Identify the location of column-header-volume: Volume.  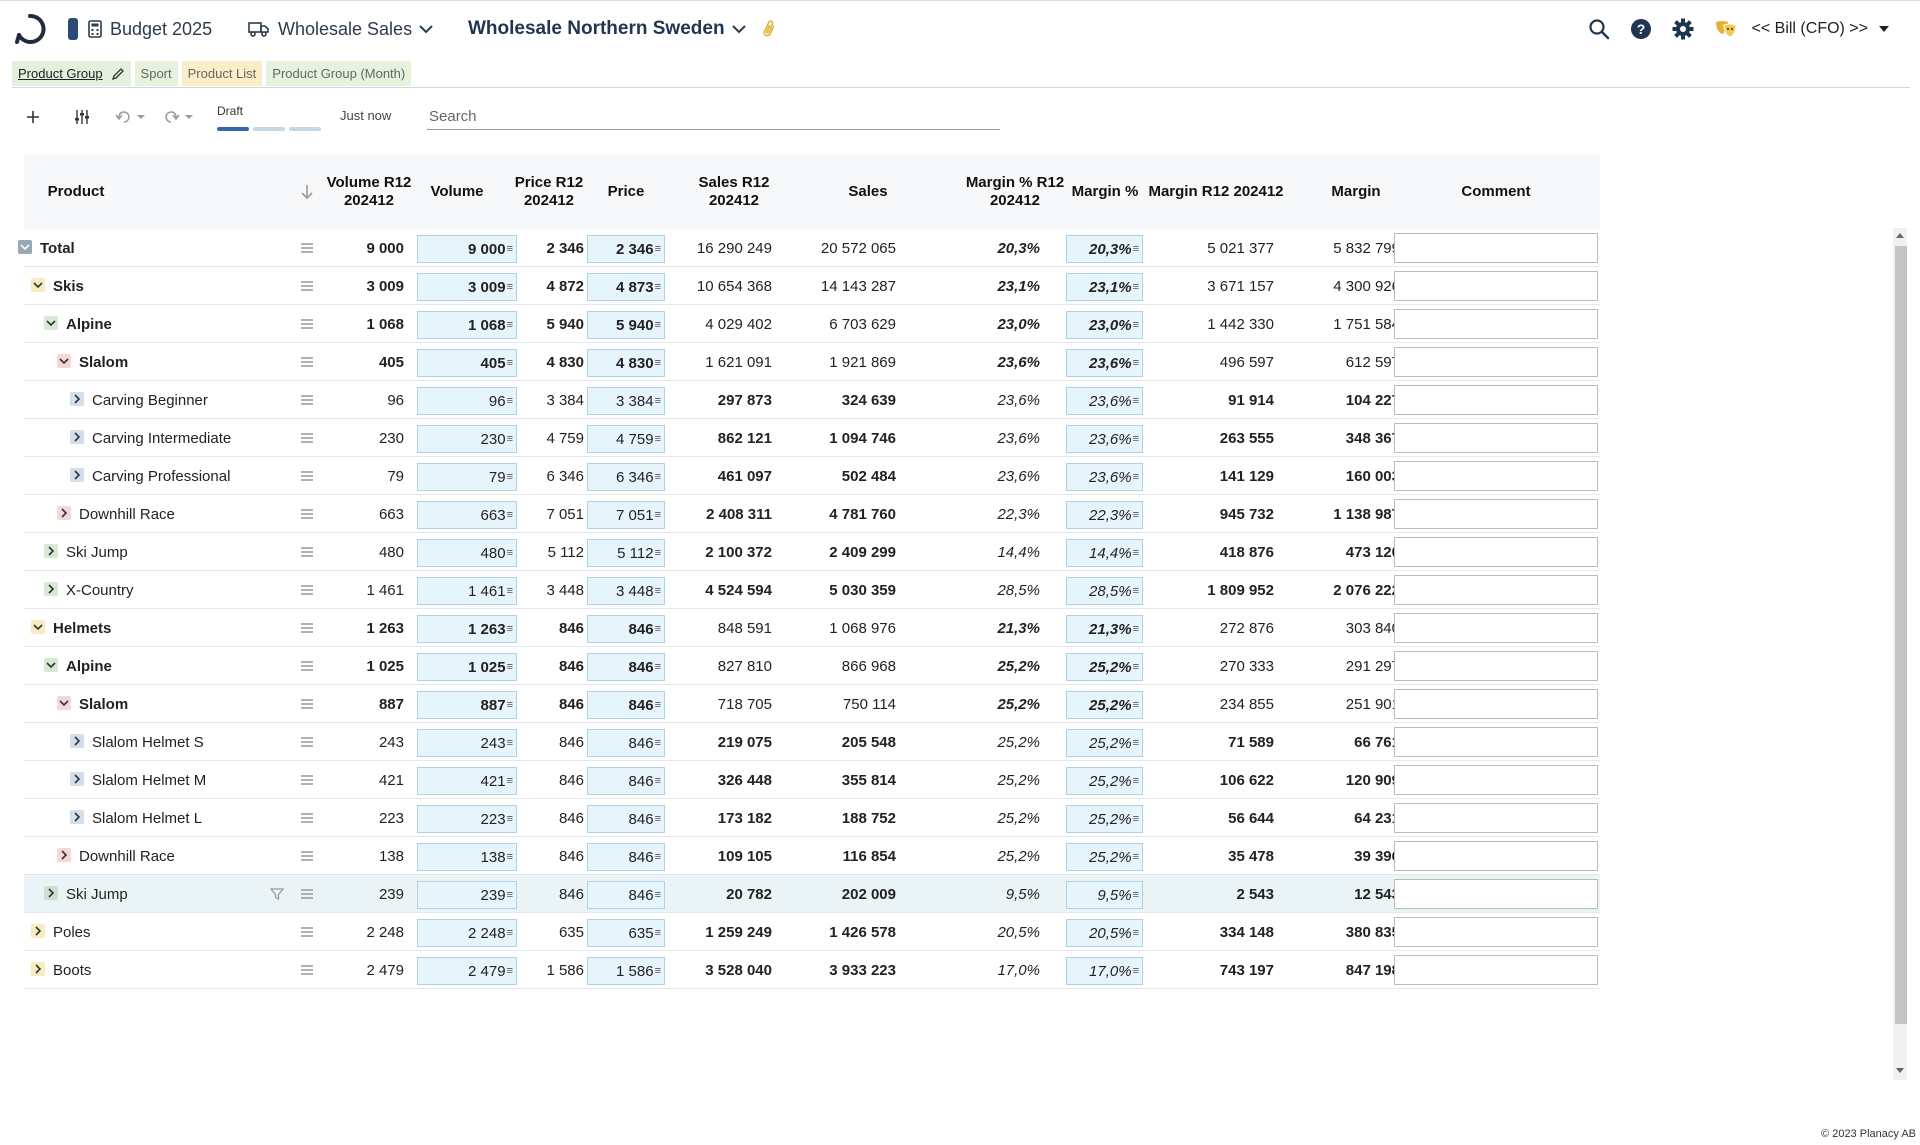
(457, 191).